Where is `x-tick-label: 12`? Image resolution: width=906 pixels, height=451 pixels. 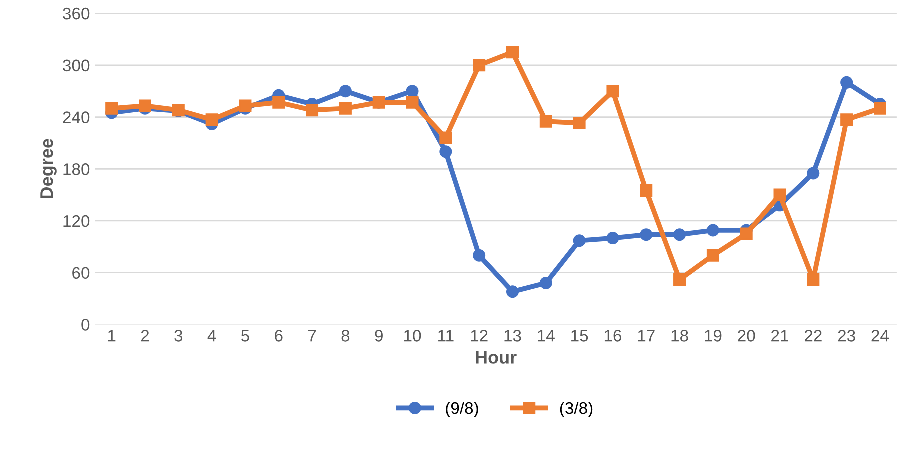 x-tick-label: 12 is located at coordinates (479, 336).